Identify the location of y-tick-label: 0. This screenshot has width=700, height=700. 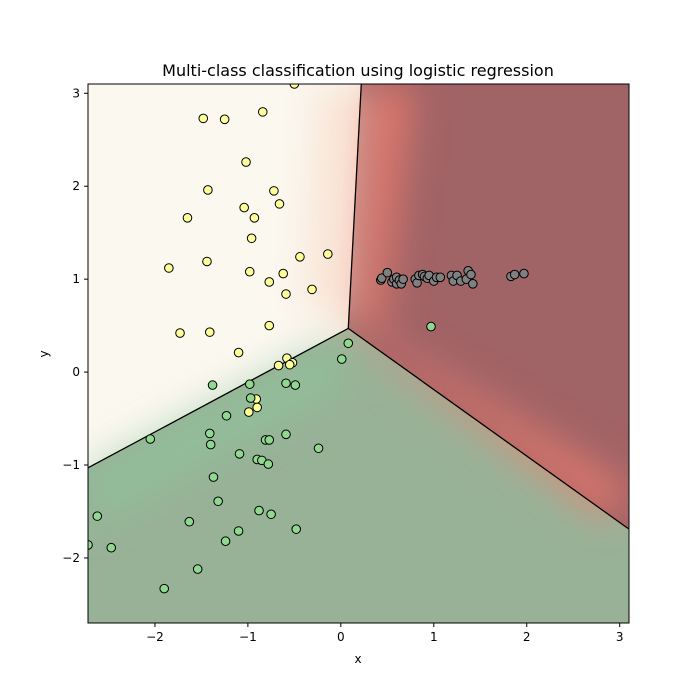
(76, 372).